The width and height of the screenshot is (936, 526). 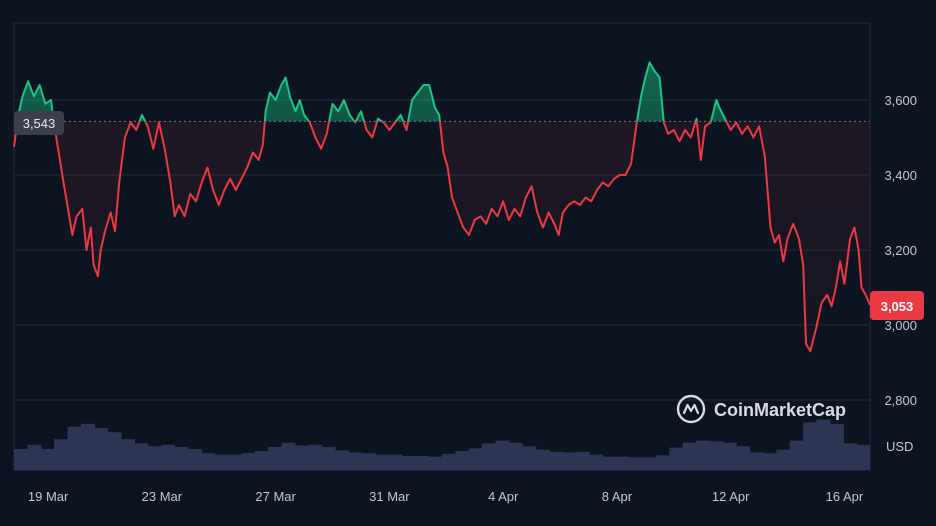 What do you see at coordinates (617, 496) in the screenshot?
I see `x-tick-label: 8 Apr` at bounding box center [617, 496].